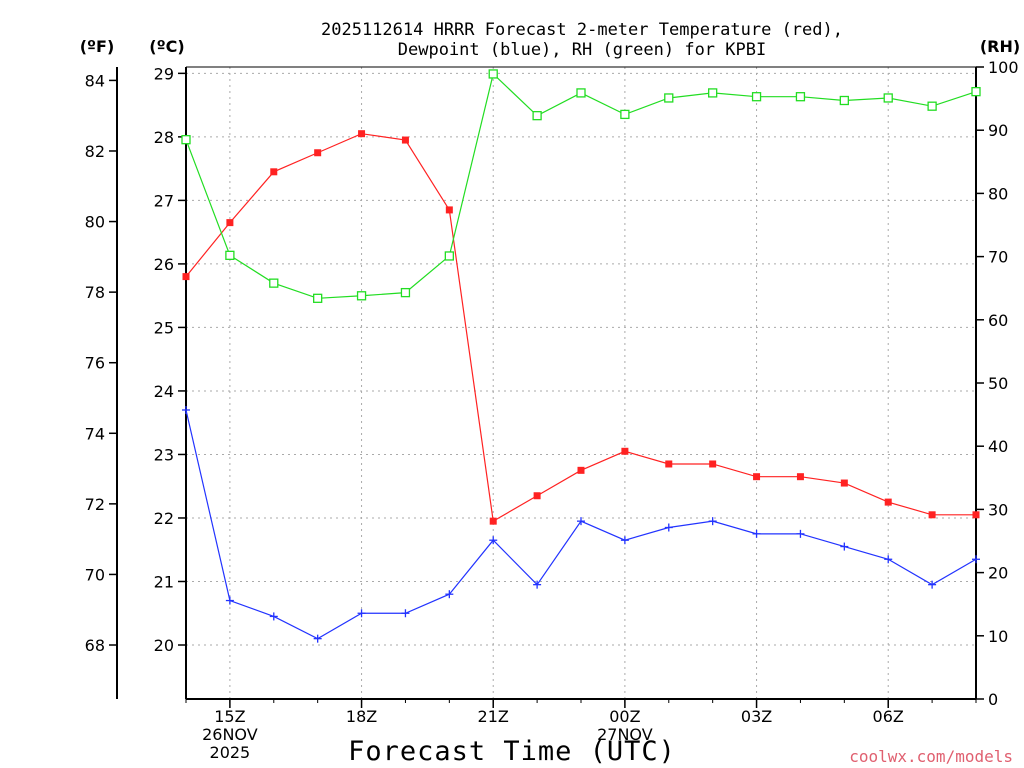 This screenshot has height=768, width=1024. I want to click on fahrenheit-tick-label: 68, so click(95, 645).